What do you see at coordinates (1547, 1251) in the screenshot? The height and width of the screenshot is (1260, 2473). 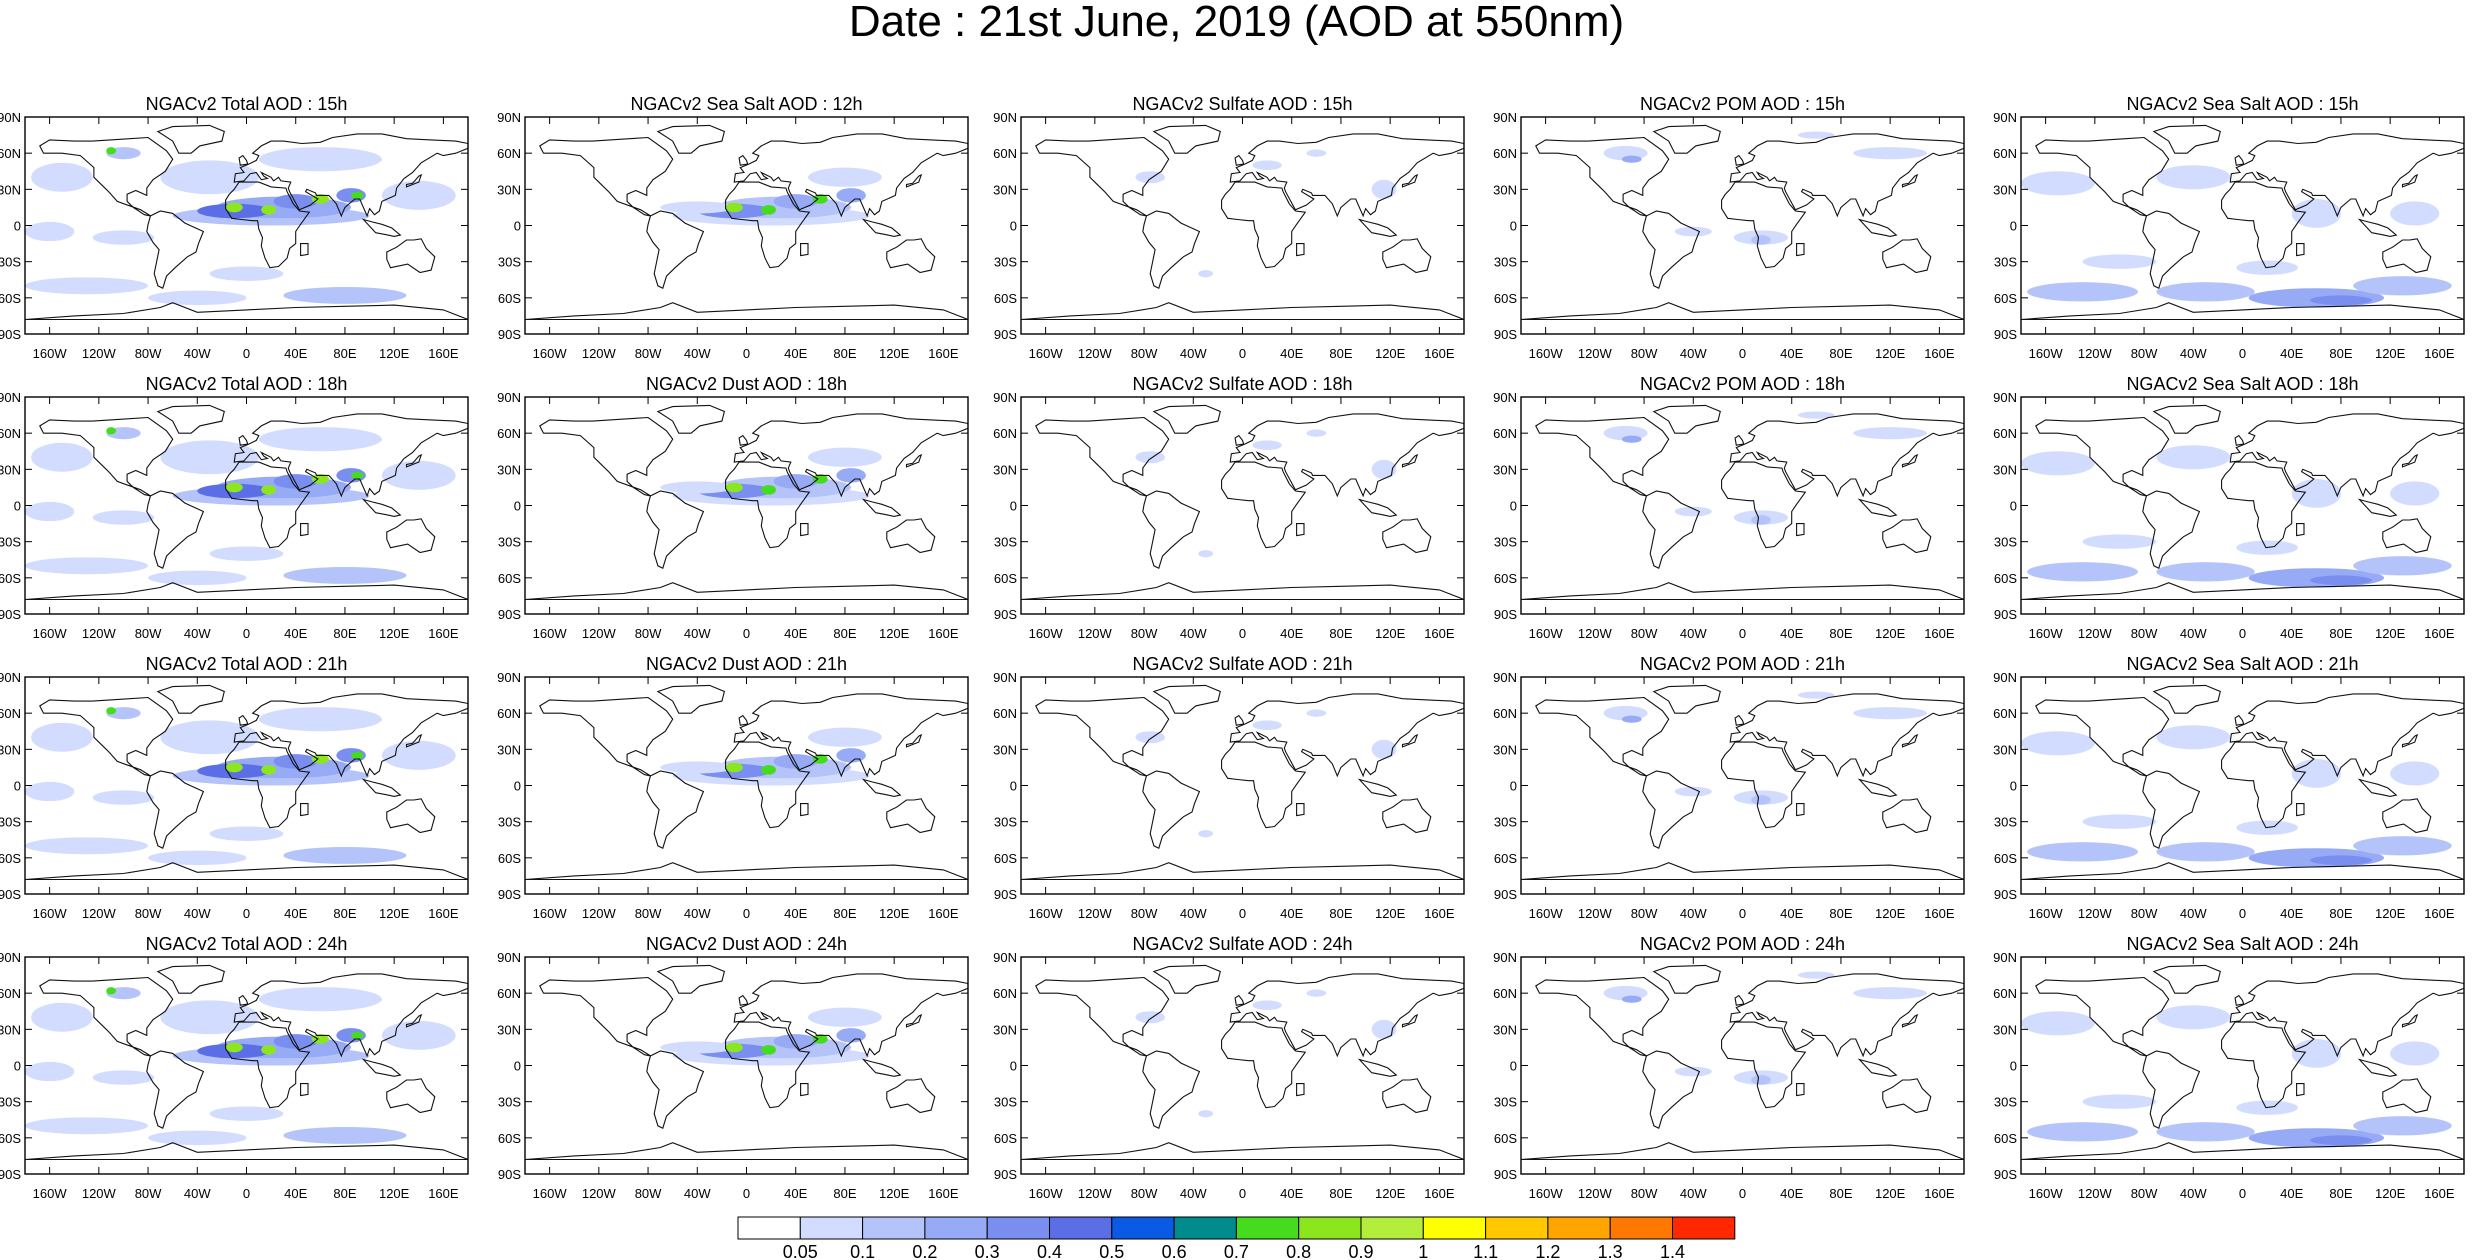 I see `colorbar-label: 1.2` at bounding box center [1547, 1251].